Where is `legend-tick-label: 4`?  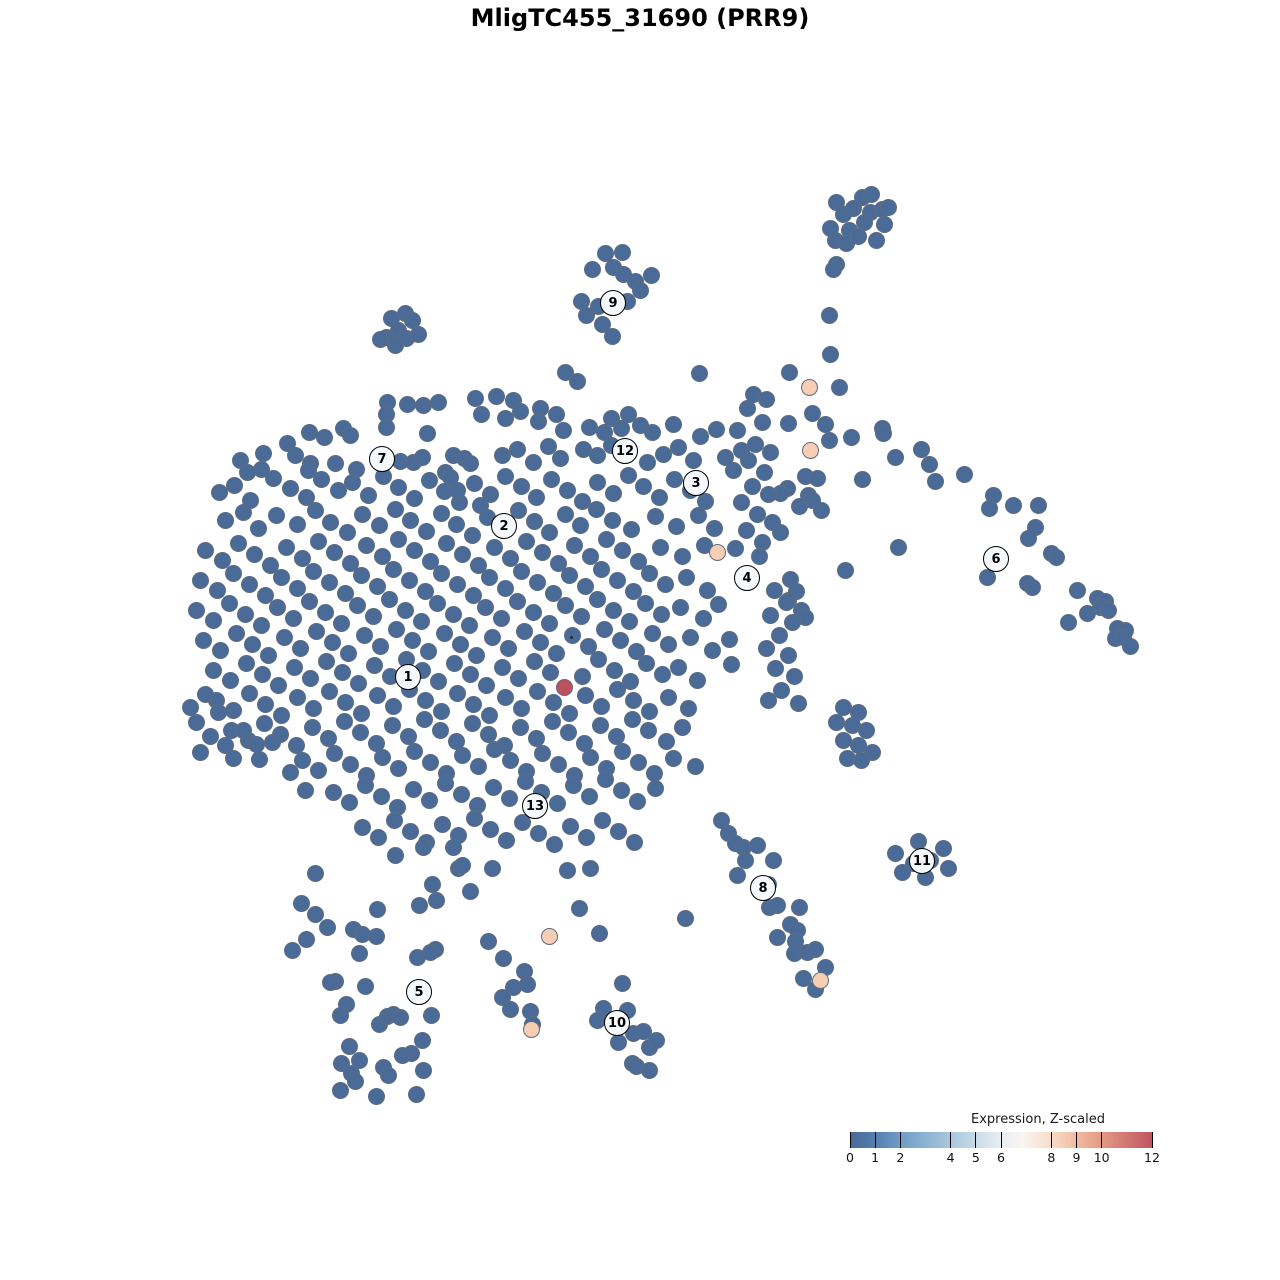
legend-tick-label: 4 is located at coordinates (950, 1157).